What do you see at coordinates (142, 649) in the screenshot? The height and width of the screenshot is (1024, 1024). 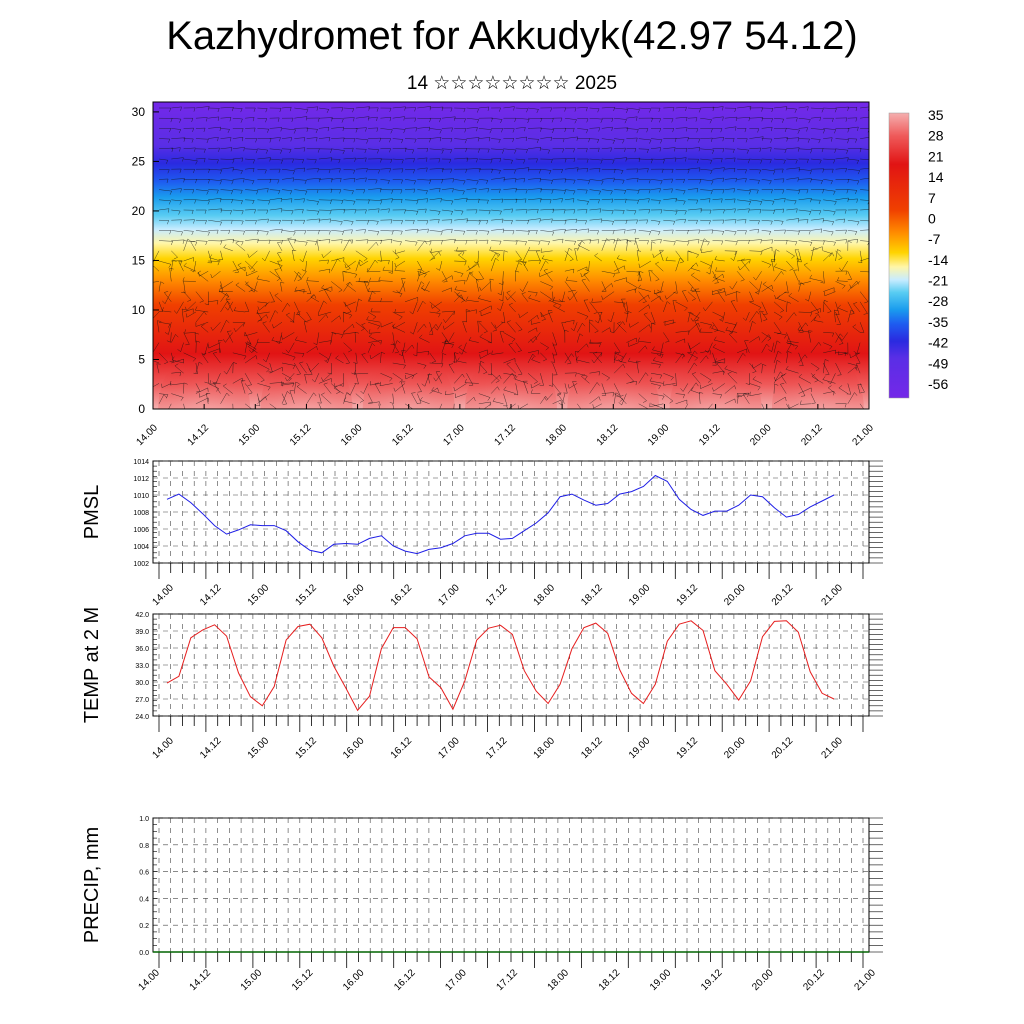 I see `y-tick-label: 36.0` at bounding box center [142, 649].